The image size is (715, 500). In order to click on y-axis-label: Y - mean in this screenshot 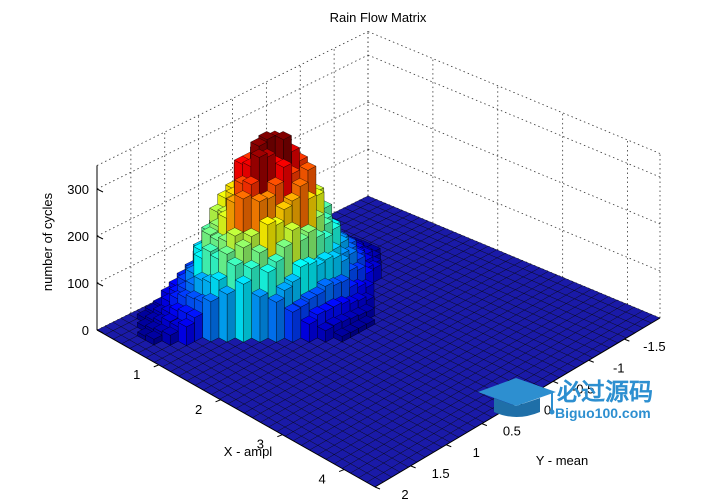, I will do `click(562, 460)`.